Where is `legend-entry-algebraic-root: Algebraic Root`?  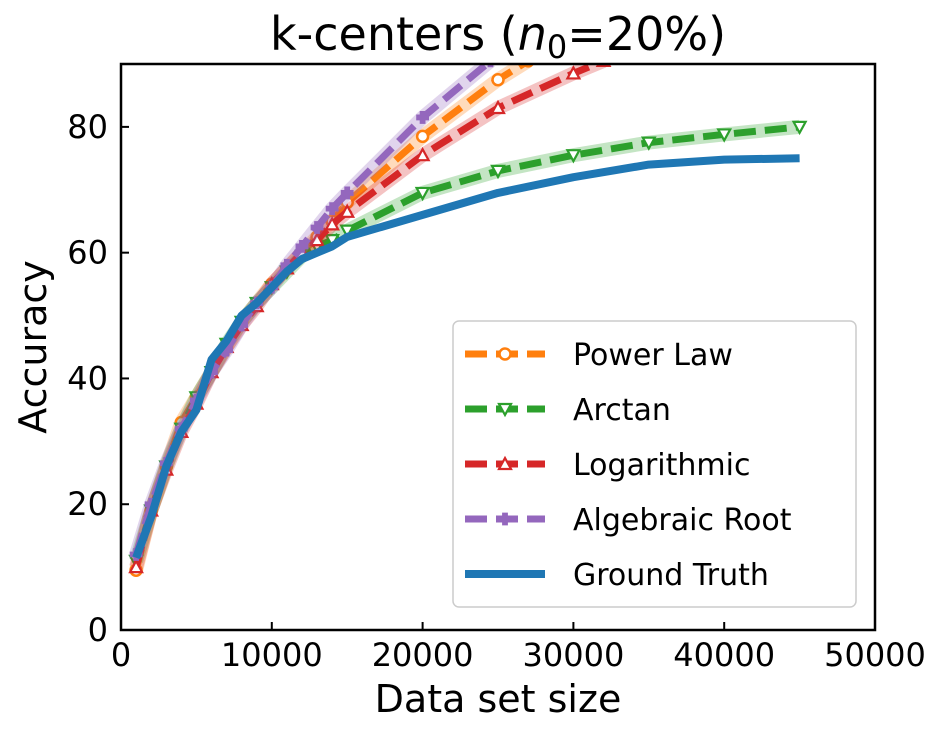 legend-entry-algebraic-root: Algebraic Root is located at coordinates (628, 520).